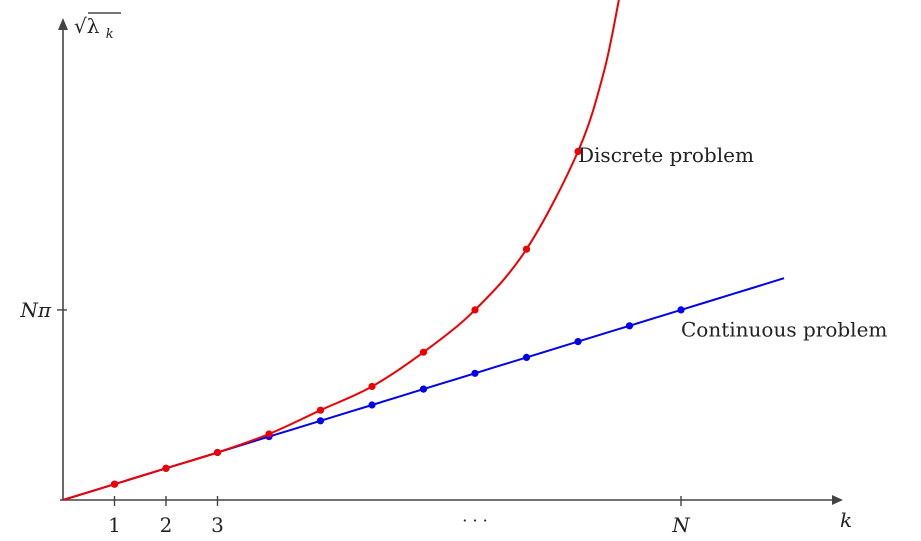 This screenshot has width=921, height=541. I want to click on x-tick-label: 1, so click(114, 525).